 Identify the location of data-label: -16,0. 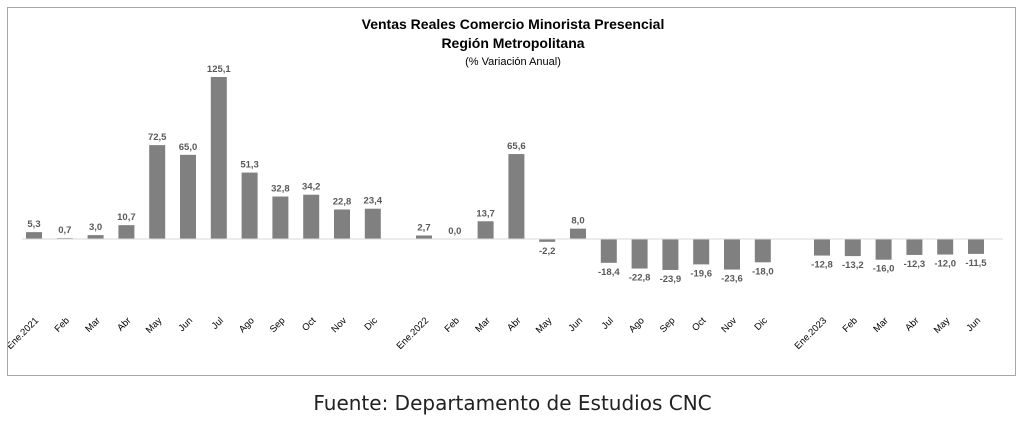
(884, 269).